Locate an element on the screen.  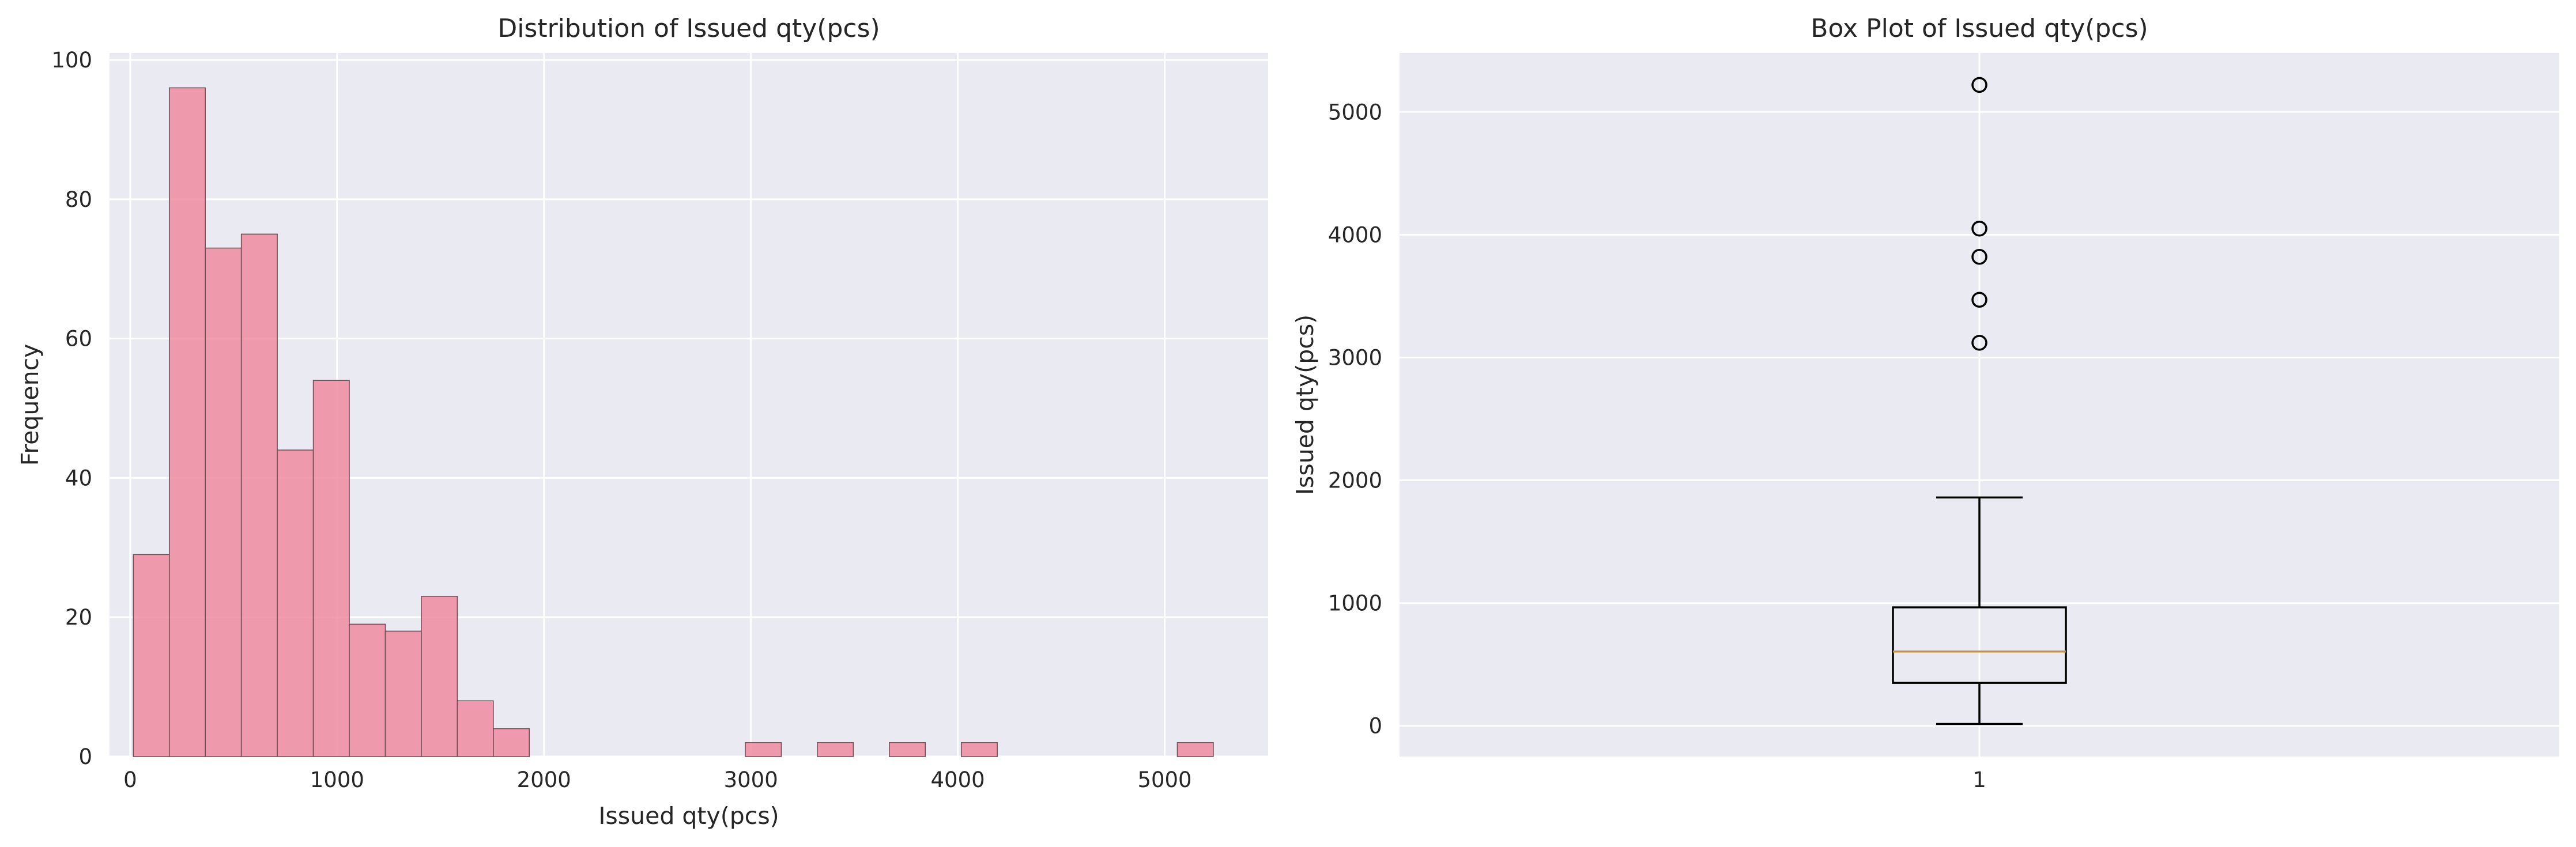
boxplot-y-tick-label: 2000 is located at coordinates (1355, 480).